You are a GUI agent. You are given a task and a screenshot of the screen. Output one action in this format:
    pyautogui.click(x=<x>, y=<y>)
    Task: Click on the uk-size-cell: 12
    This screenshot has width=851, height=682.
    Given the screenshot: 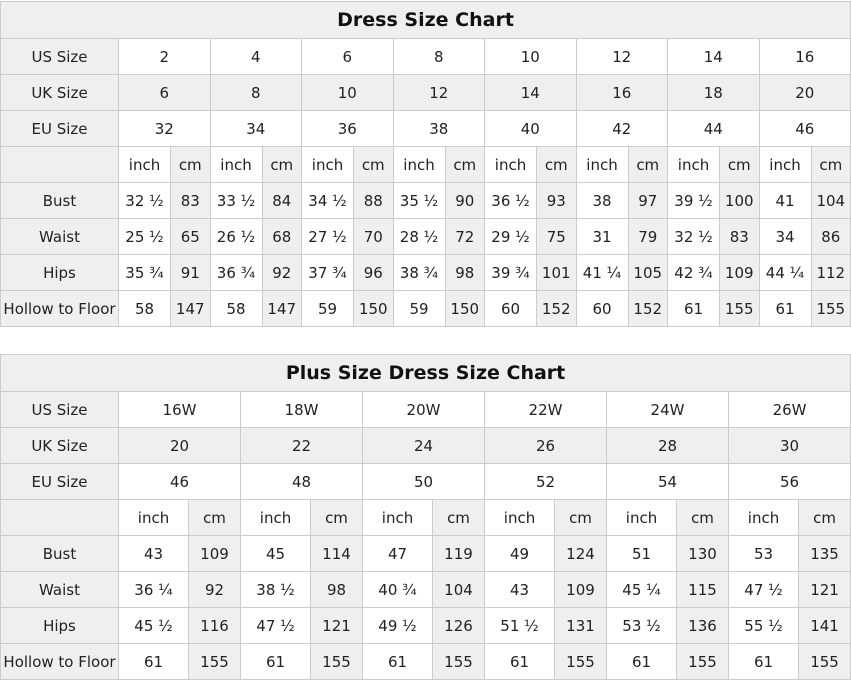 What is the action you would take?
    pyautogui.click(x=438, y=92)
    